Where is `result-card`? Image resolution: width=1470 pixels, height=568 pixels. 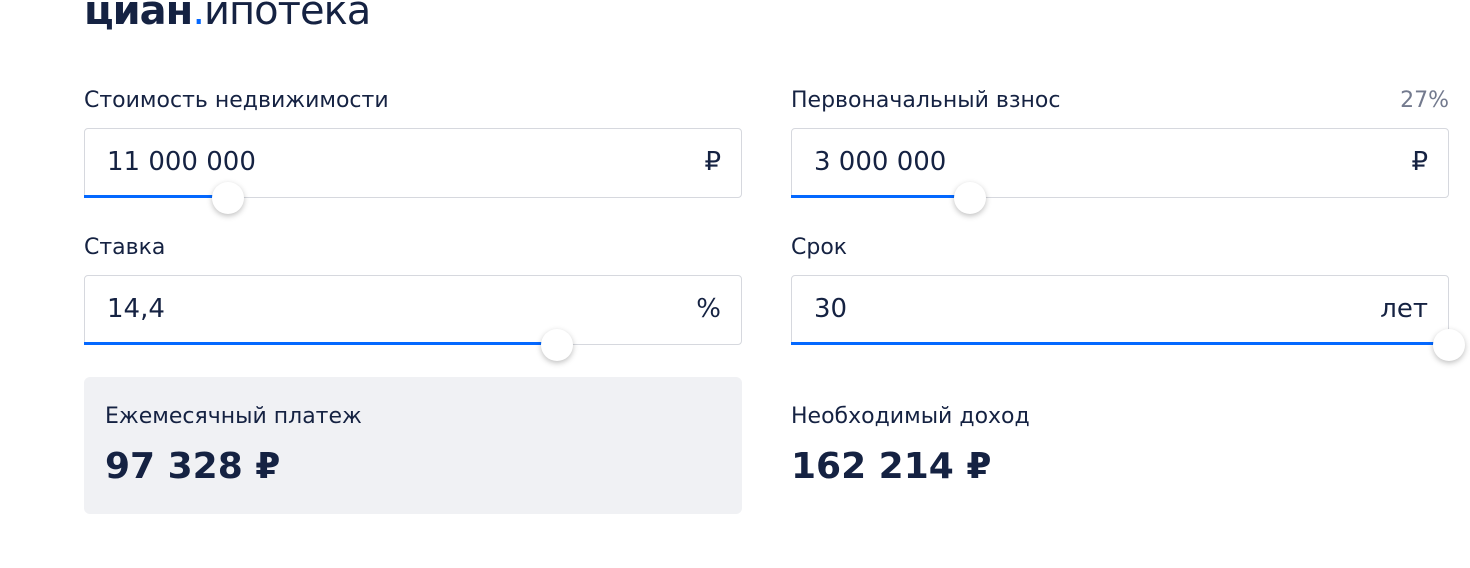 result-card is located at coordinates (413, 445).